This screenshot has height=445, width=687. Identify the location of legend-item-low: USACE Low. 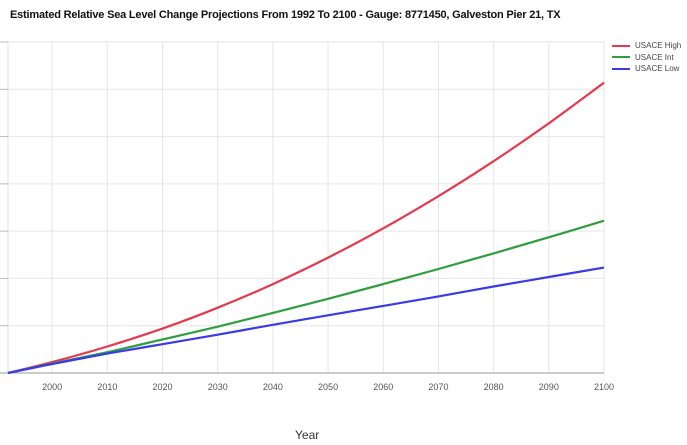
(649, 69).